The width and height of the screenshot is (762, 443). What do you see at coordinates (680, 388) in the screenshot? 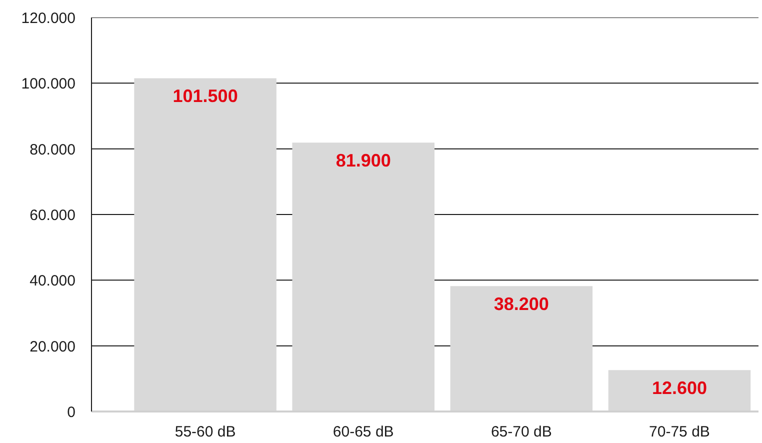
I see `data-label: 12.600` at bounding box center [680, 388].